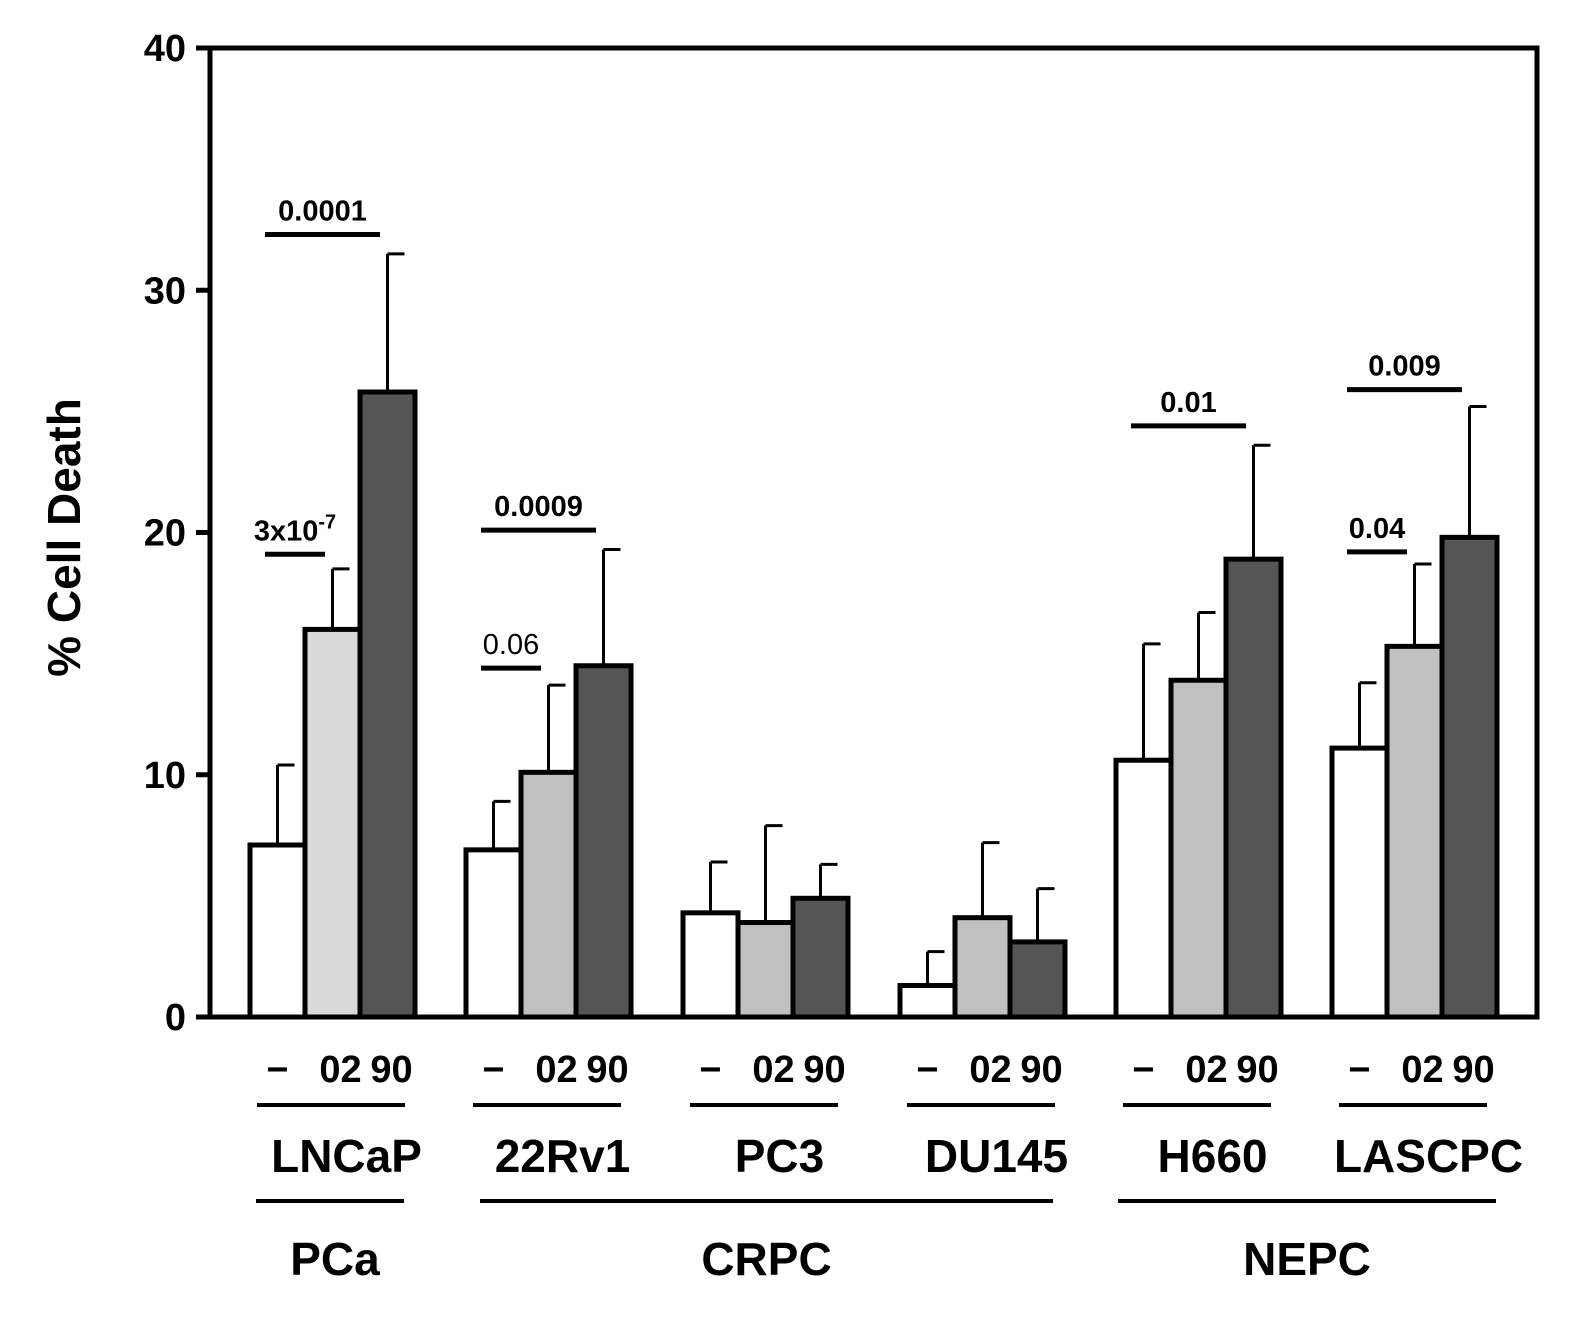 This screenshot has width=1584, height=1318. I want to click on cell-line-label-22Rv1: 22Rv1, so click(563, 1156).